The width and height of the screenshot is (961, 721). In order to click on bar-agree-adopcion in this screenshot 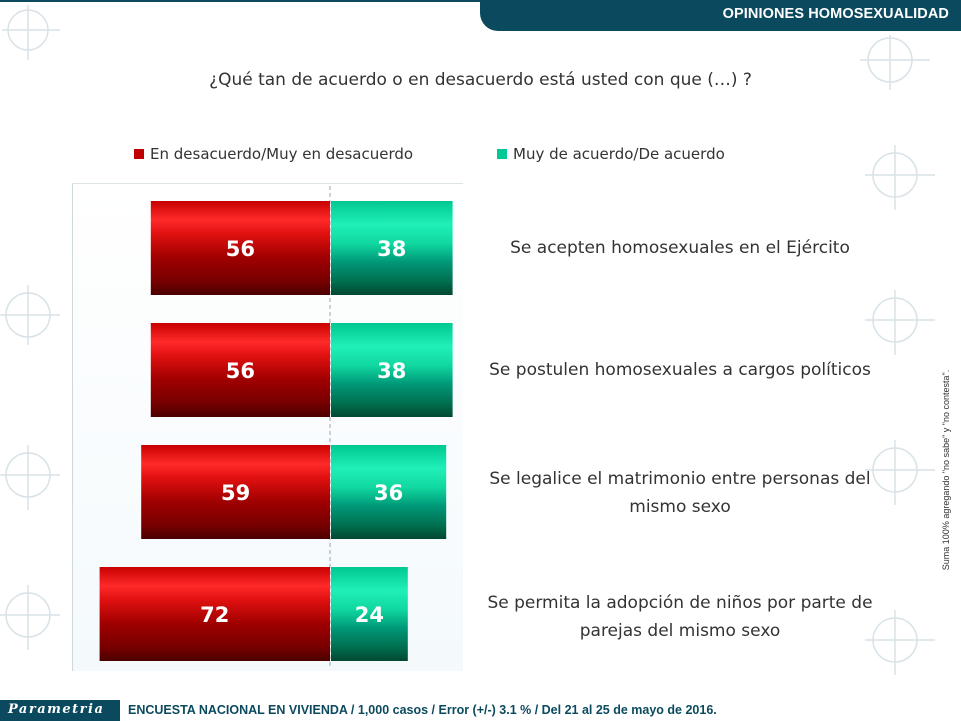, I will do `click(369, 614)`.